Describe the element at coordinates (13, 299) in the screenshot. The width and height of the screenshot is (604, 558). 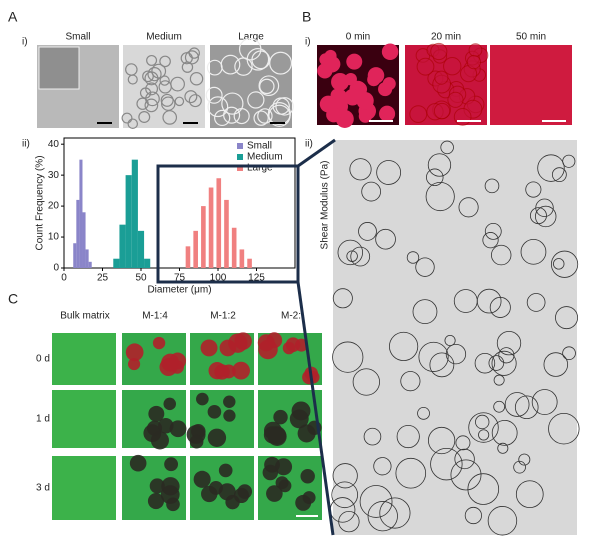
I see `panel-letter: C` at that location.